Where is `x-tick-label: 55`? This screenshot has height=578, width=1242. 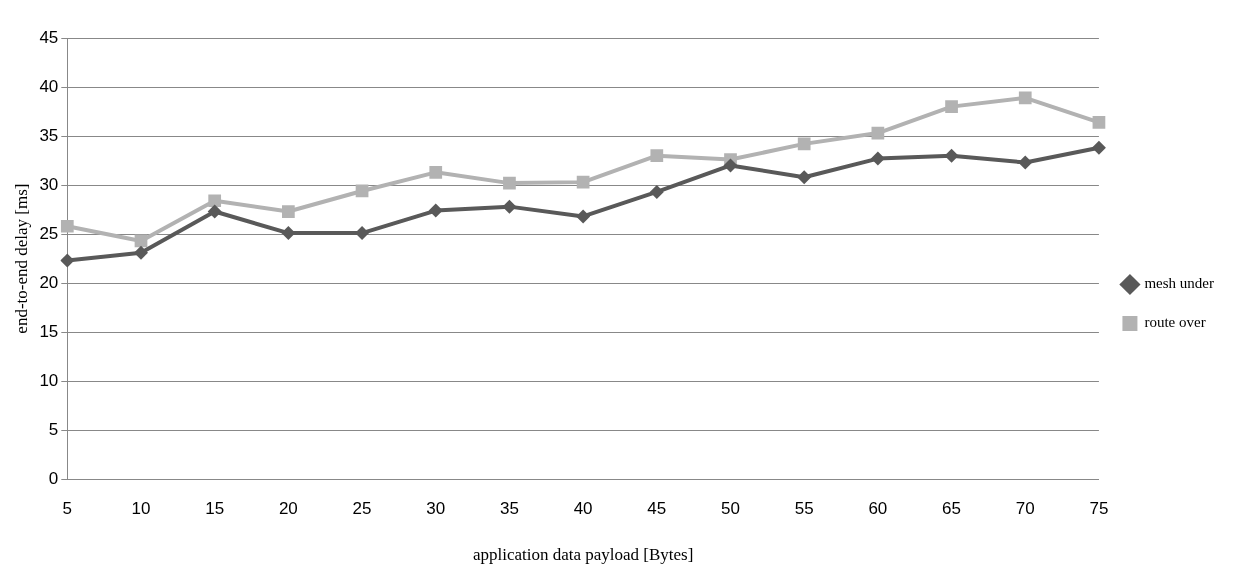
x-tick-label: 55 is located at coordinates (804, 509).